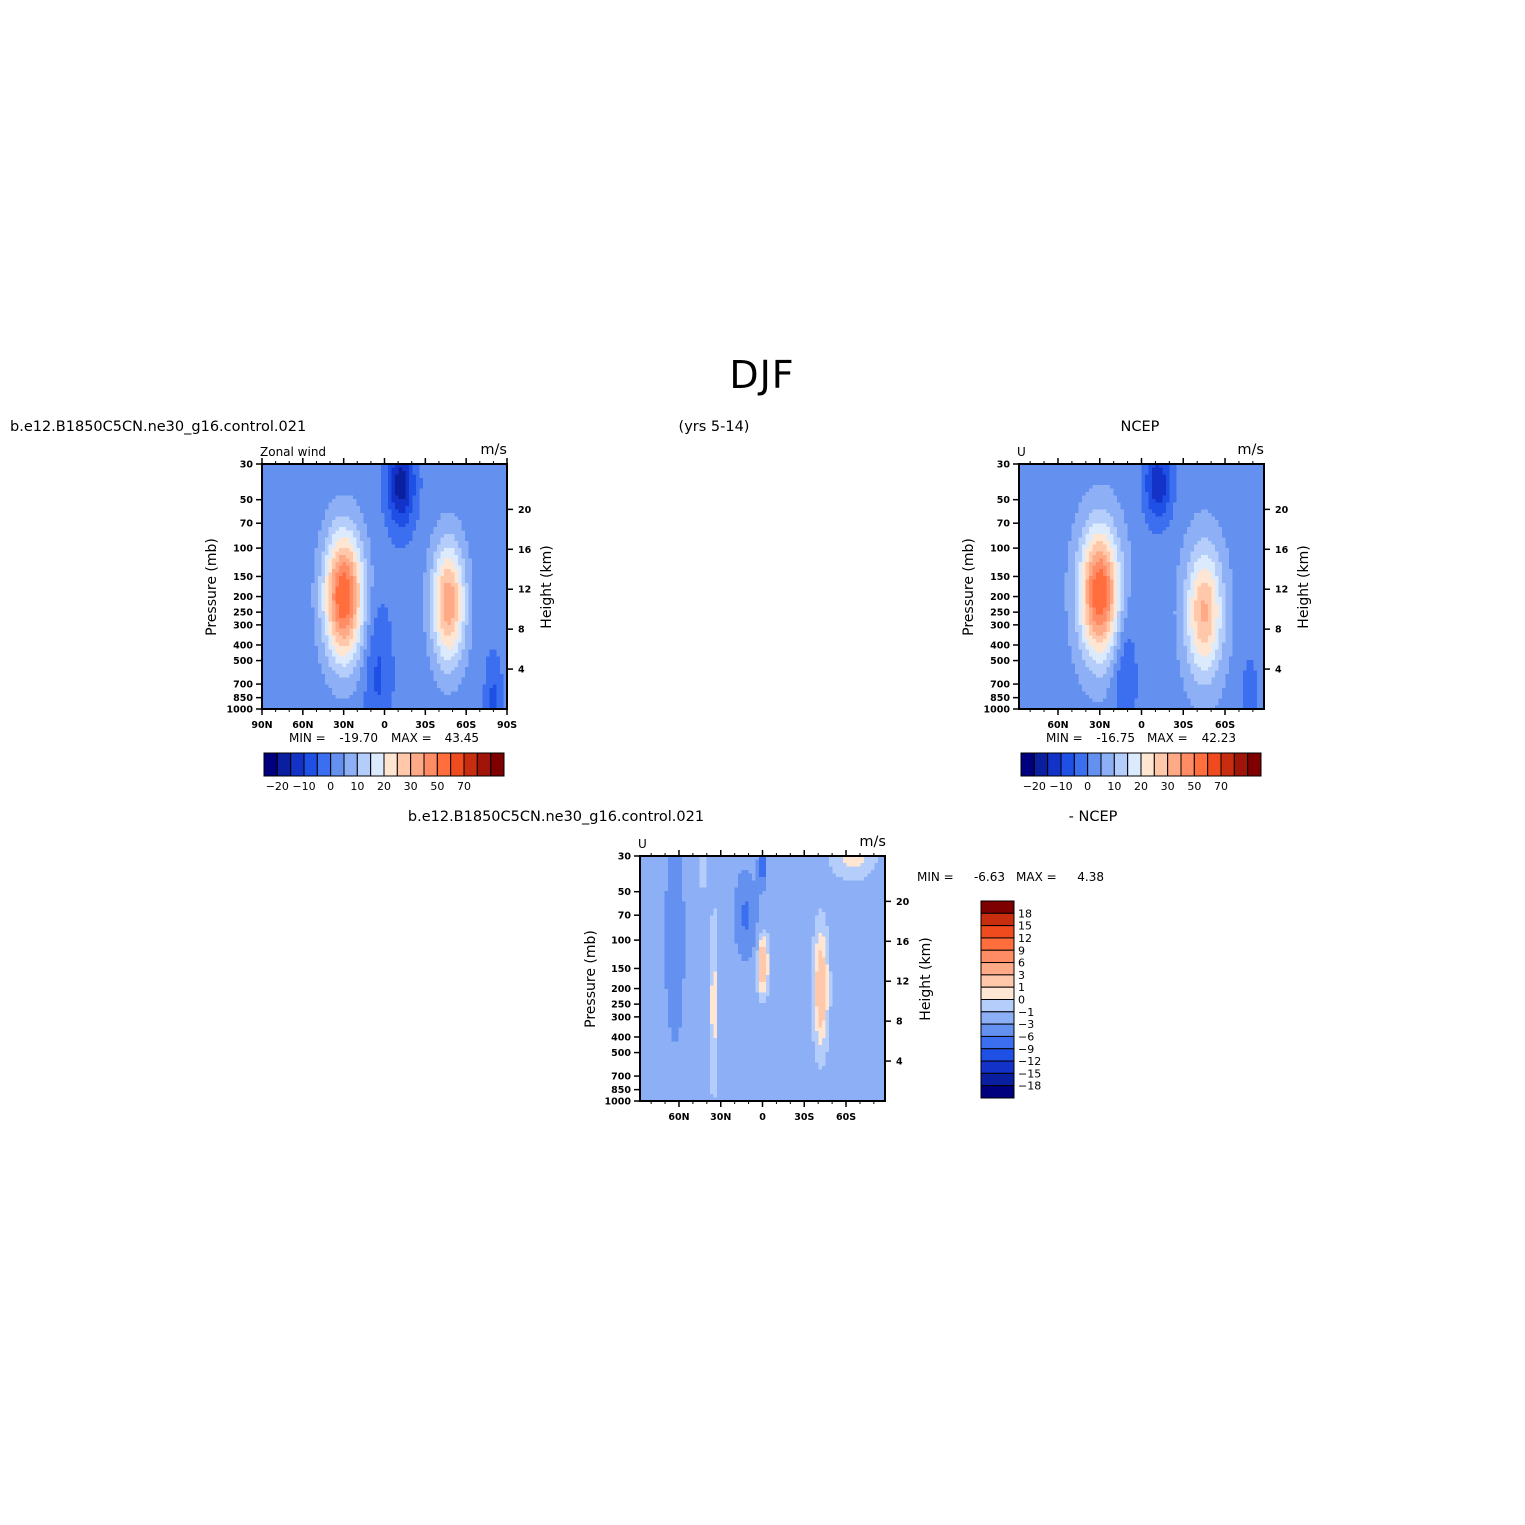 The image size is (1525, 1525). What do you see at coordinates (1140, 427) in the screenshot?
I see `header-right: NCEP` at bounding box center [1140, 427].